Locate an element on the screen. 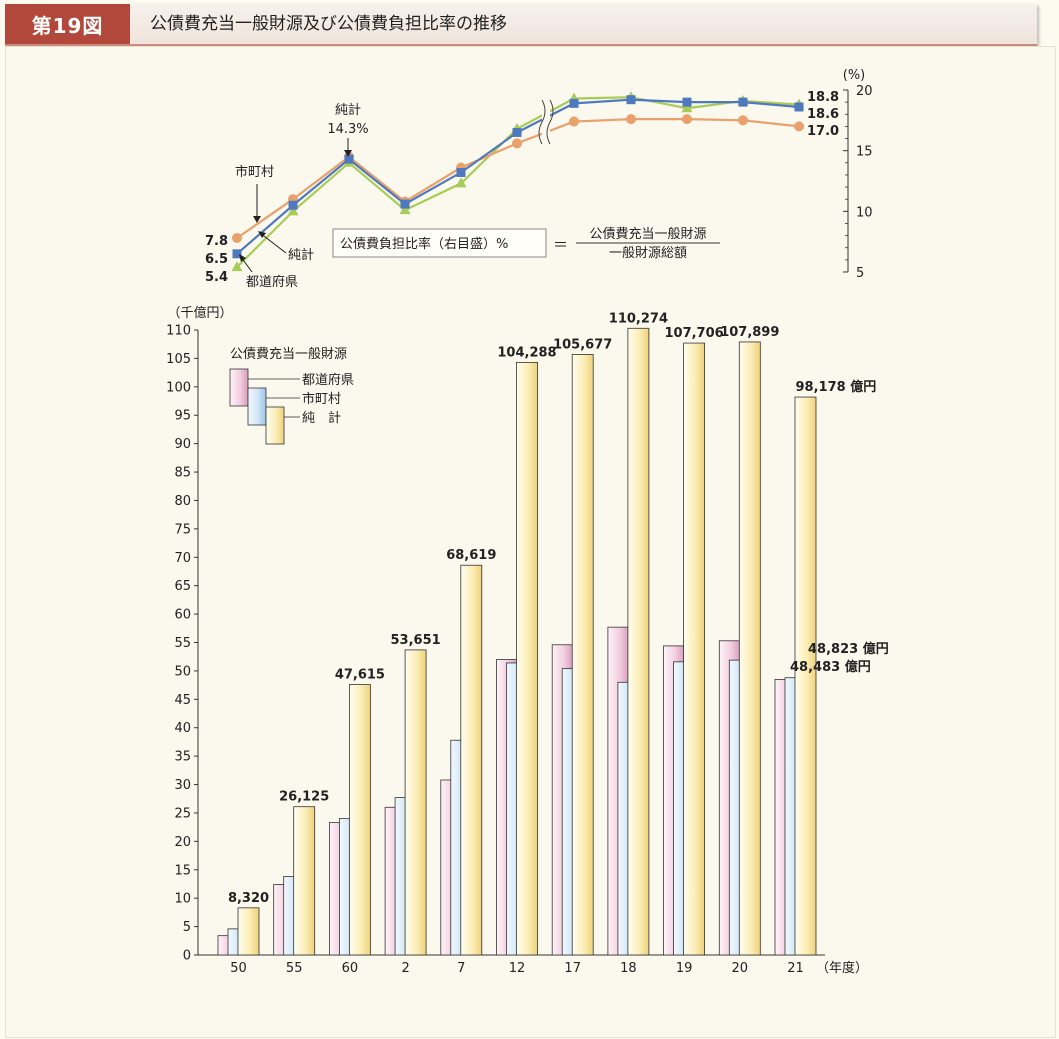 This screenshot has width=1059, height=1039. bar-data-label: 104,288 is located at coordinates (526, 352).